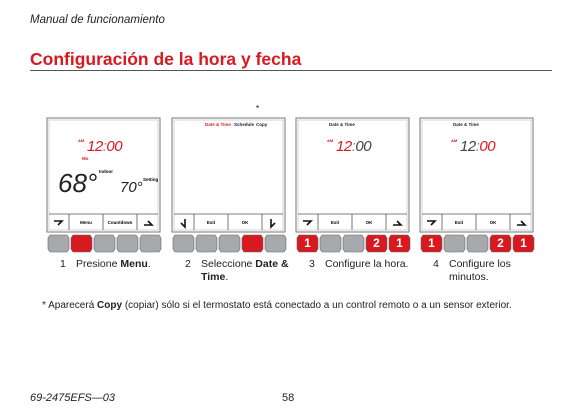 The image size is (577, 420). Describe the element at coordinates (131, 187) in the screenshot. I see `set-temp: 70°` at that location.